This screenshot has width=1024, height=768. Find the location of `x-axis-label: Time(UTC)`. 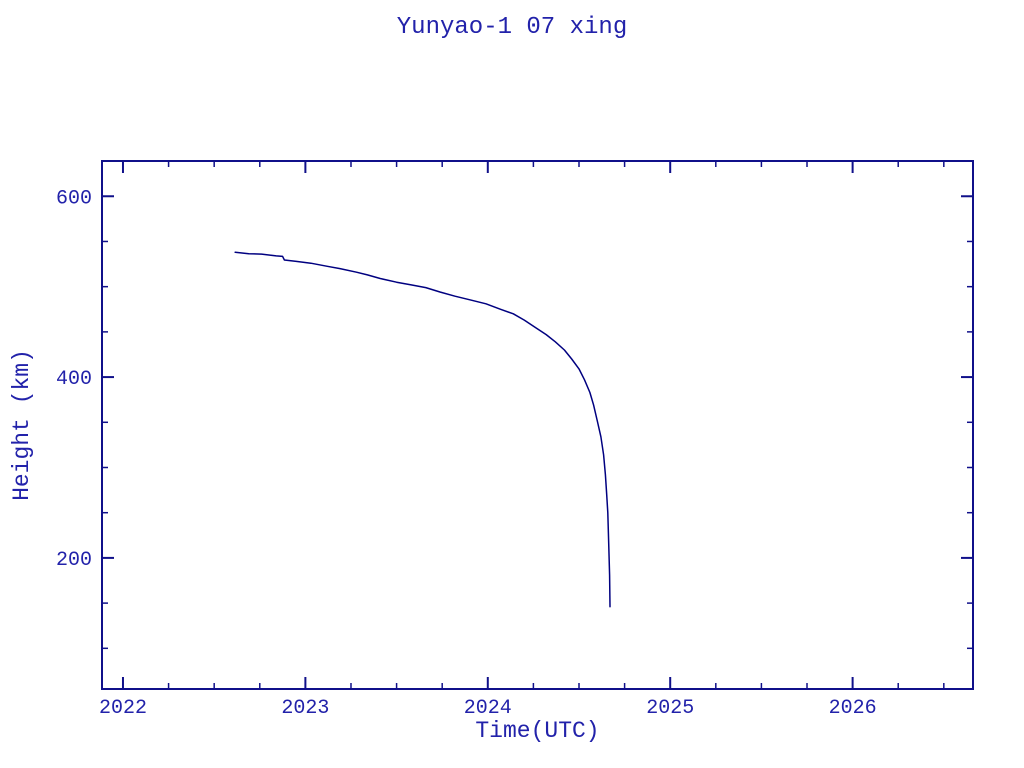

x-axis-label: Time(UTC) is located at coordinates (537, 731).